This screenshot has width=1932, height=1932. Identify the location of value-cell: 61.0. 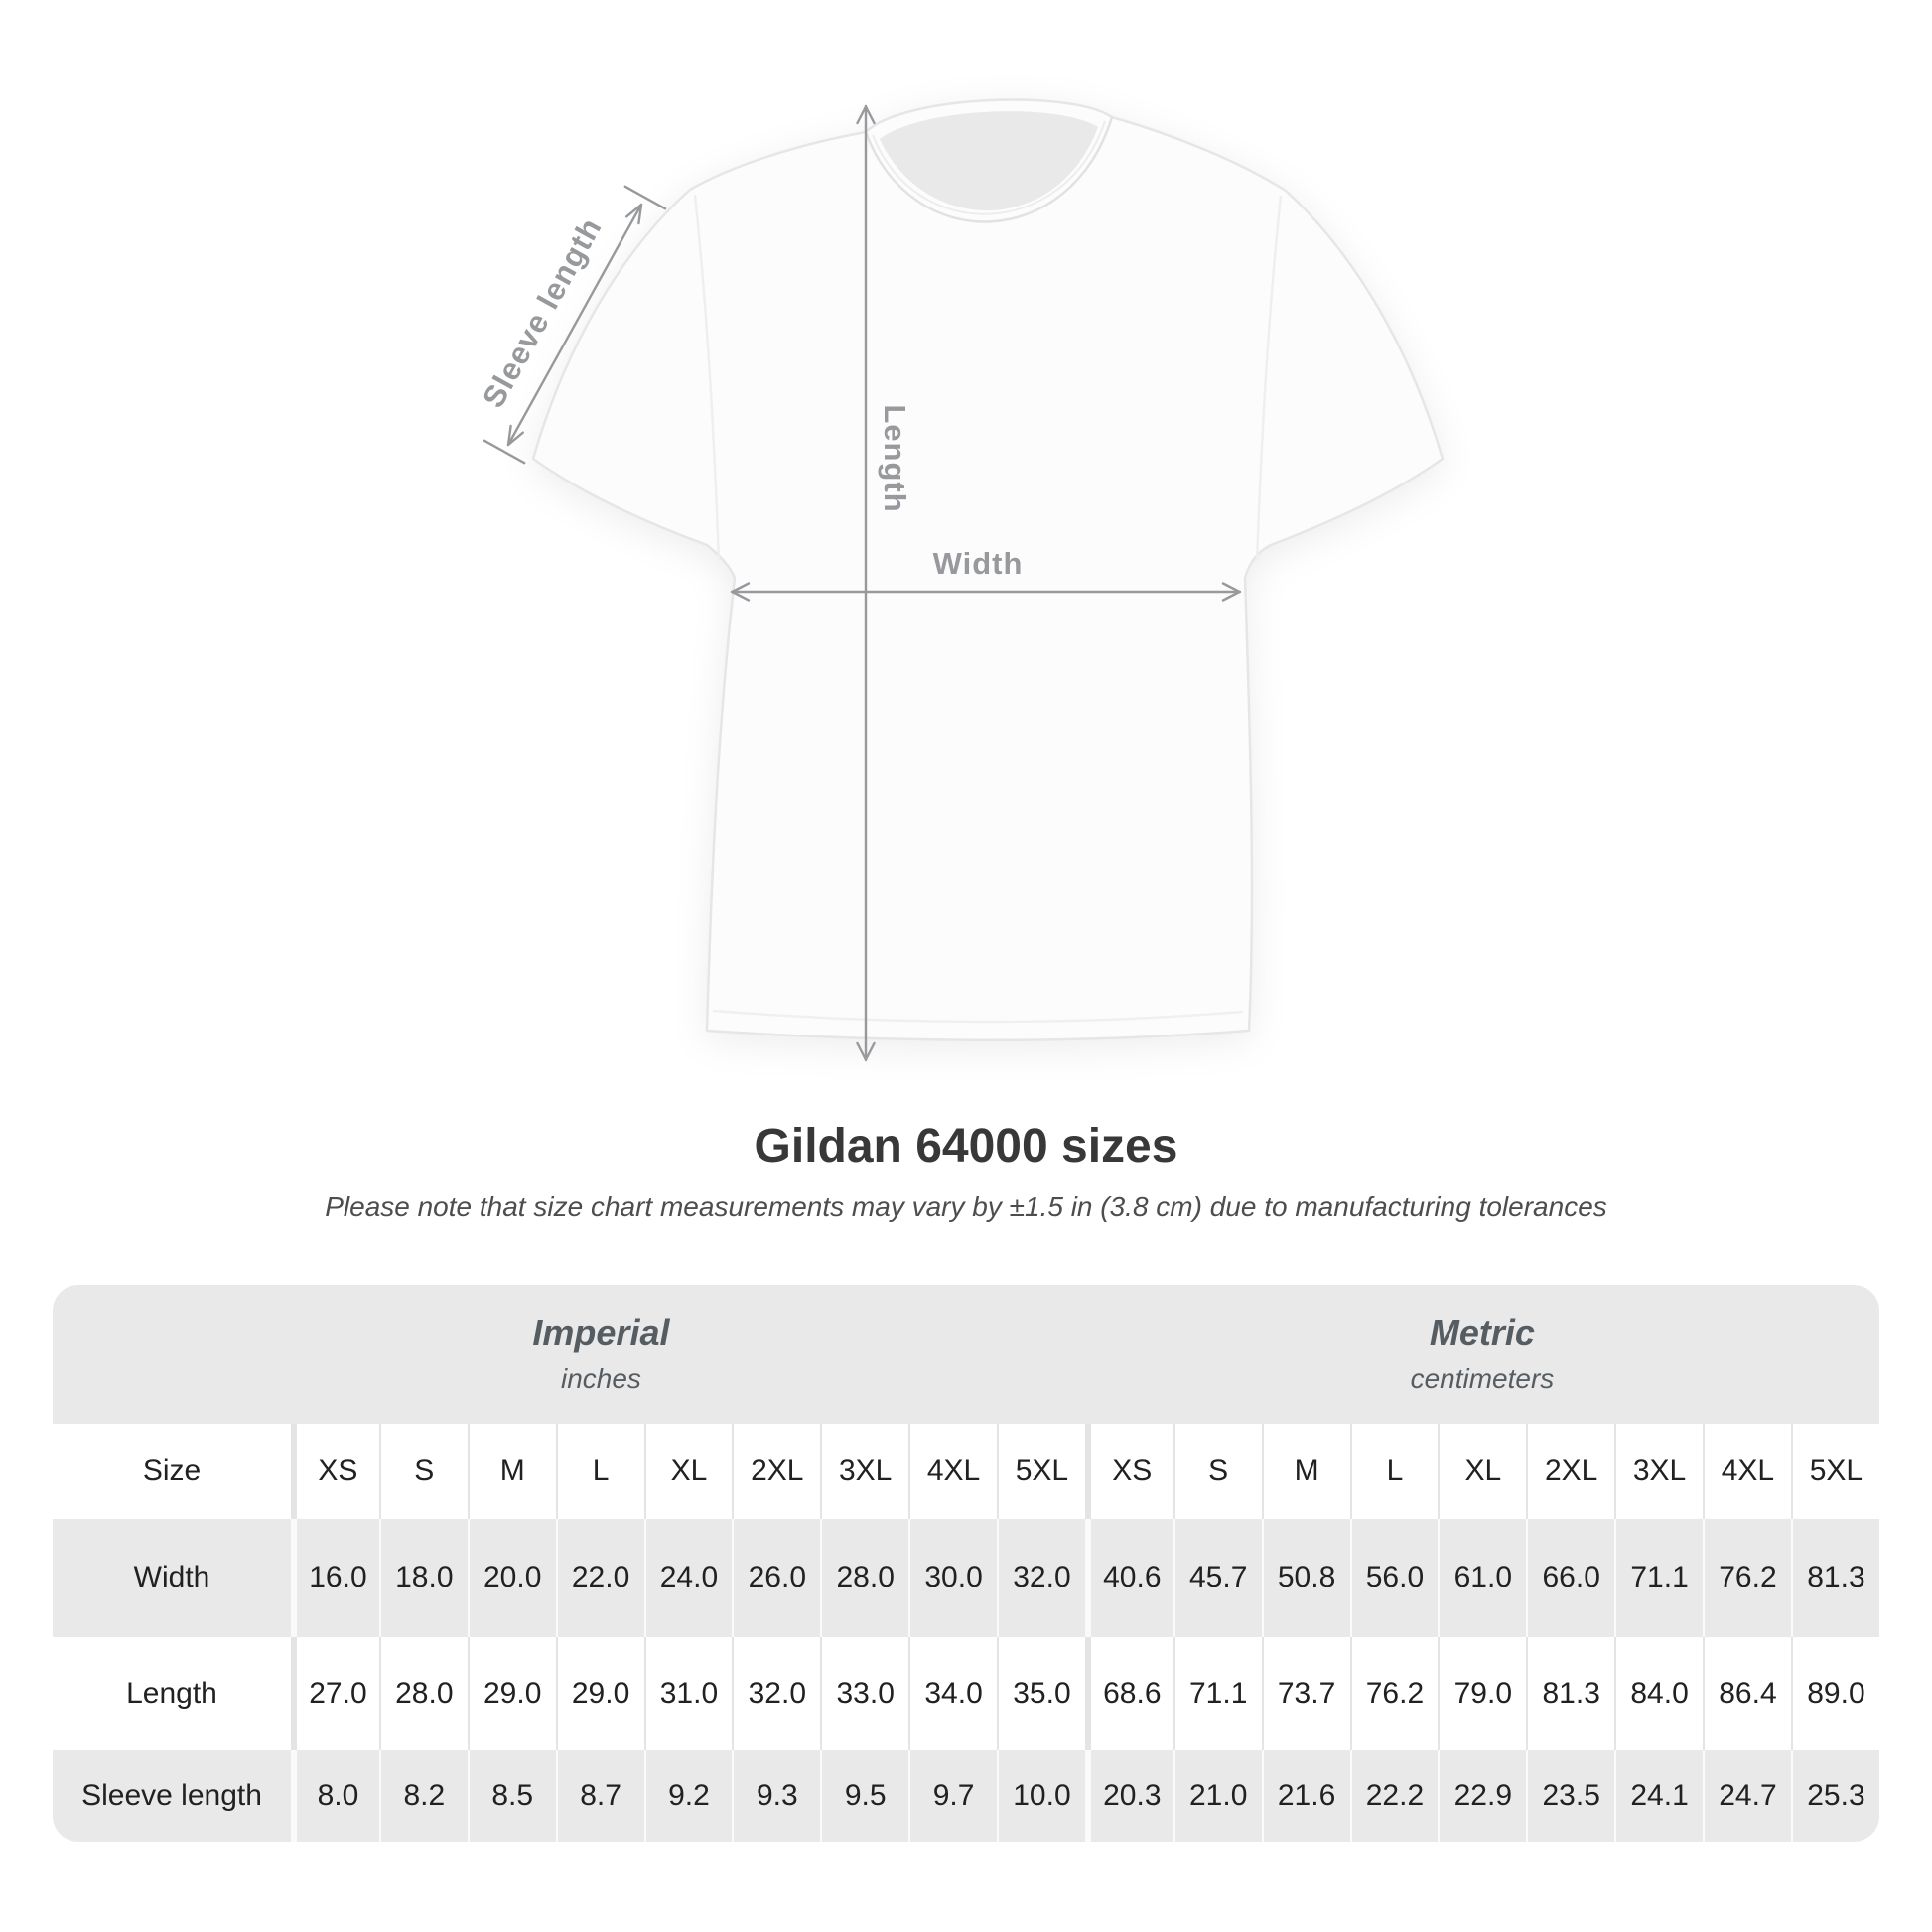
(1482, 1578).